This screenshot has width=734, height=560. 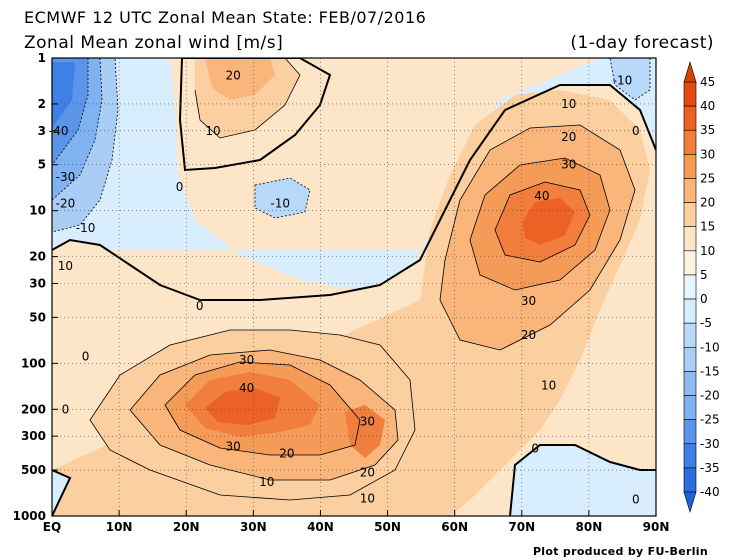 What do you see at coordinates (246, 388) in the screenshot?
I see `contour-label: 40` at bounding box center [246, 388].